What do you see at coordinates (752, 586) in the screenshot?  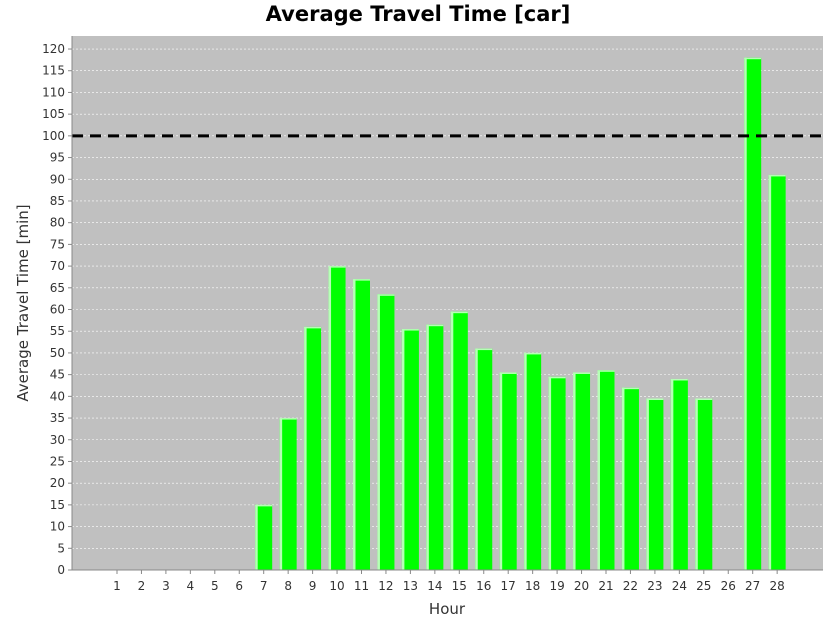 I see `x-tick-label: 27` at bounding box center [752, 586].